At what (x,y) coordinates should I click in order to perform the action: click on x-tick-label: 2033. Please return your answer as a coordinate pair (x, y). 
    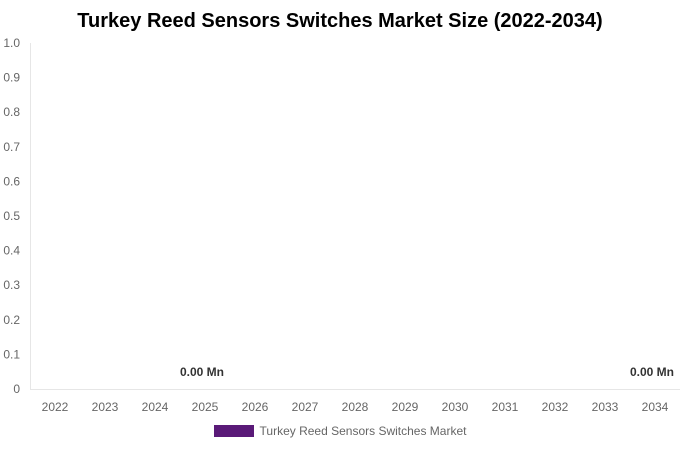
    Looking at the image, I should click on (605, 407).